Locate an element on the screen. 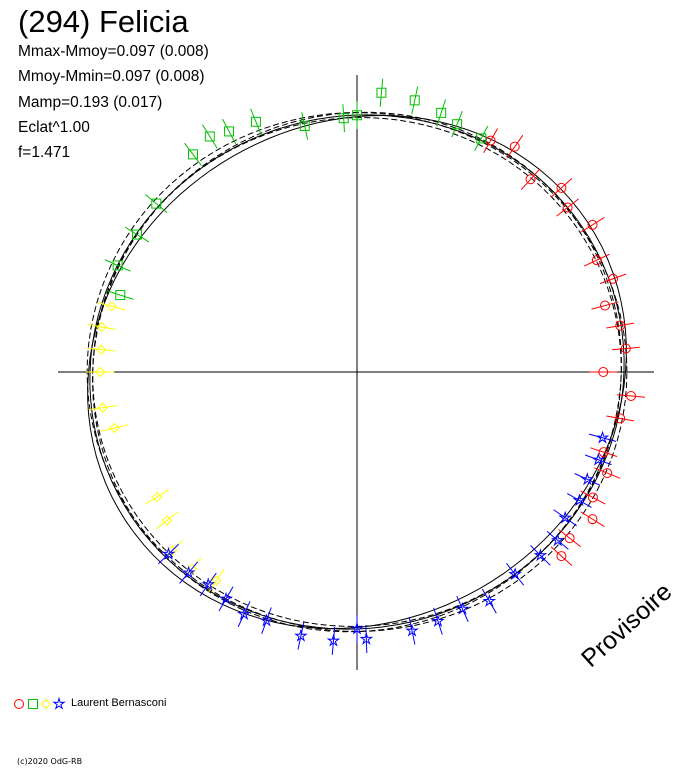 The height and width of the screenshot is (768, 688). stat-mmax-mmoy: Mmax-Mmoy=0.097 (0.008) is located at coordinates (113, 51).